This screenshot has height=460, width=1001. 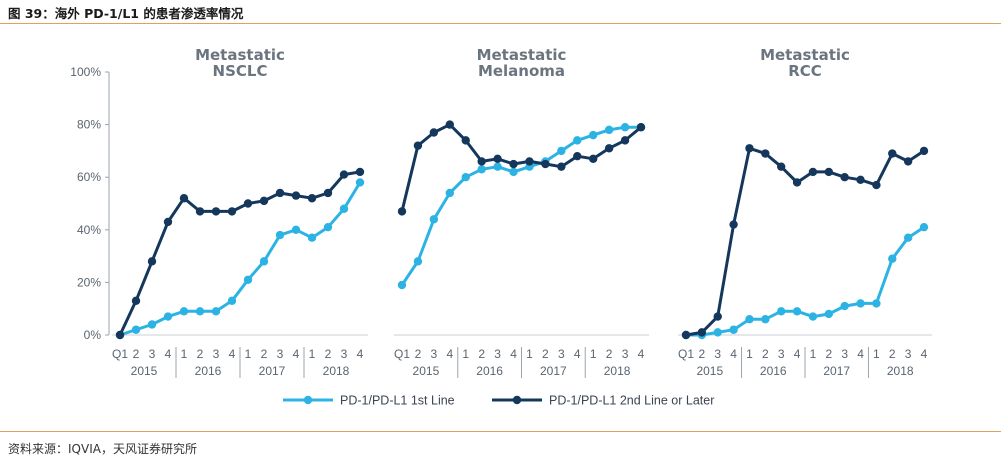 What do you see at coordinates (397, 401) in the screenshot?
I see `legend-label: PD-1/PD-L1 1st Line` at bounding box center [397, 401].